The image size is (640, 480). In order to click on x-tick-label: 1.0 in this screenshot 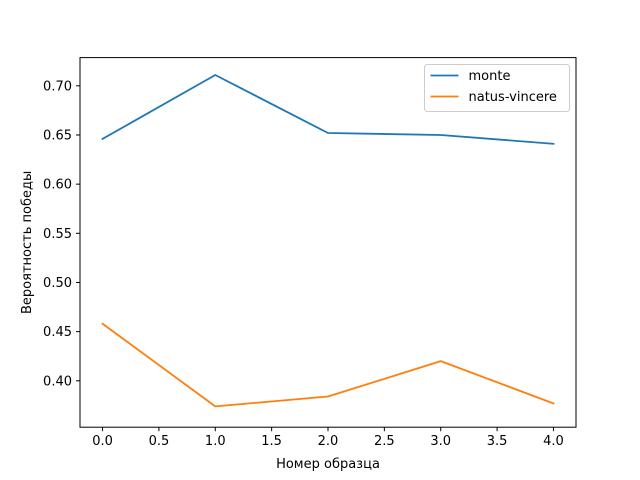, I will do `click(215, 441)`.